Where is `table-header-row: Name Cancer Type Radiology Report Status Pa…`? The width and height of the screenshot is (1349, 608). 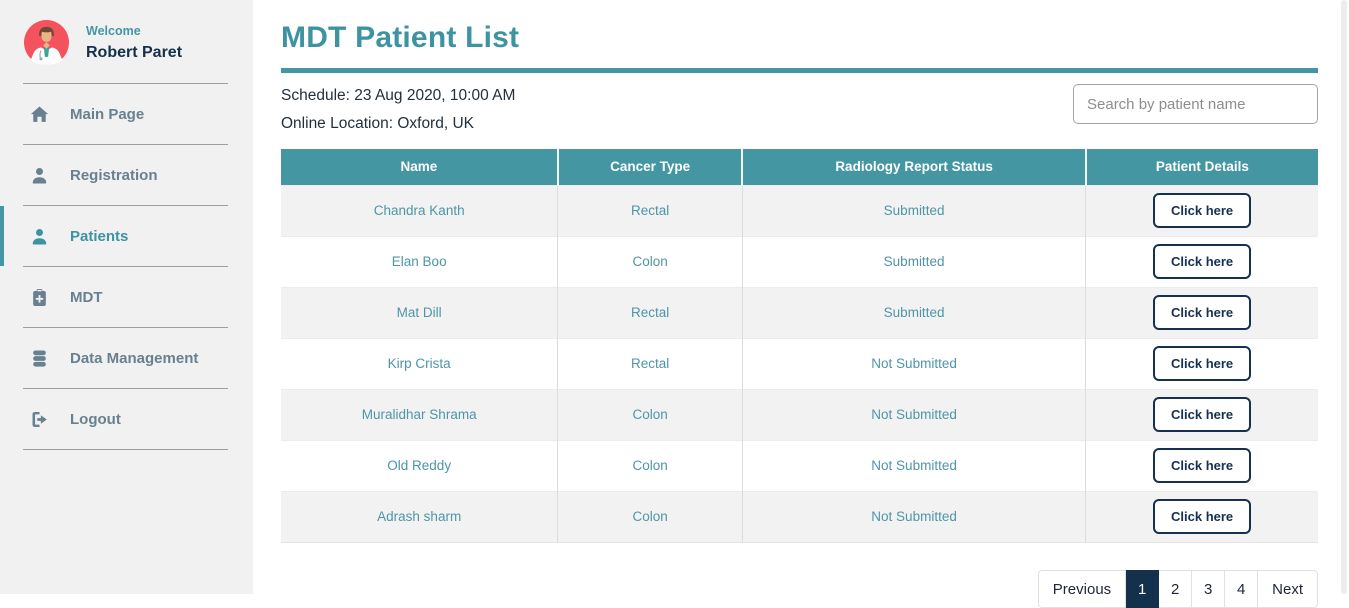 table-header-row: Name Cancer Type Radiology Report Status Pa… is located at coordinates (799, 167).